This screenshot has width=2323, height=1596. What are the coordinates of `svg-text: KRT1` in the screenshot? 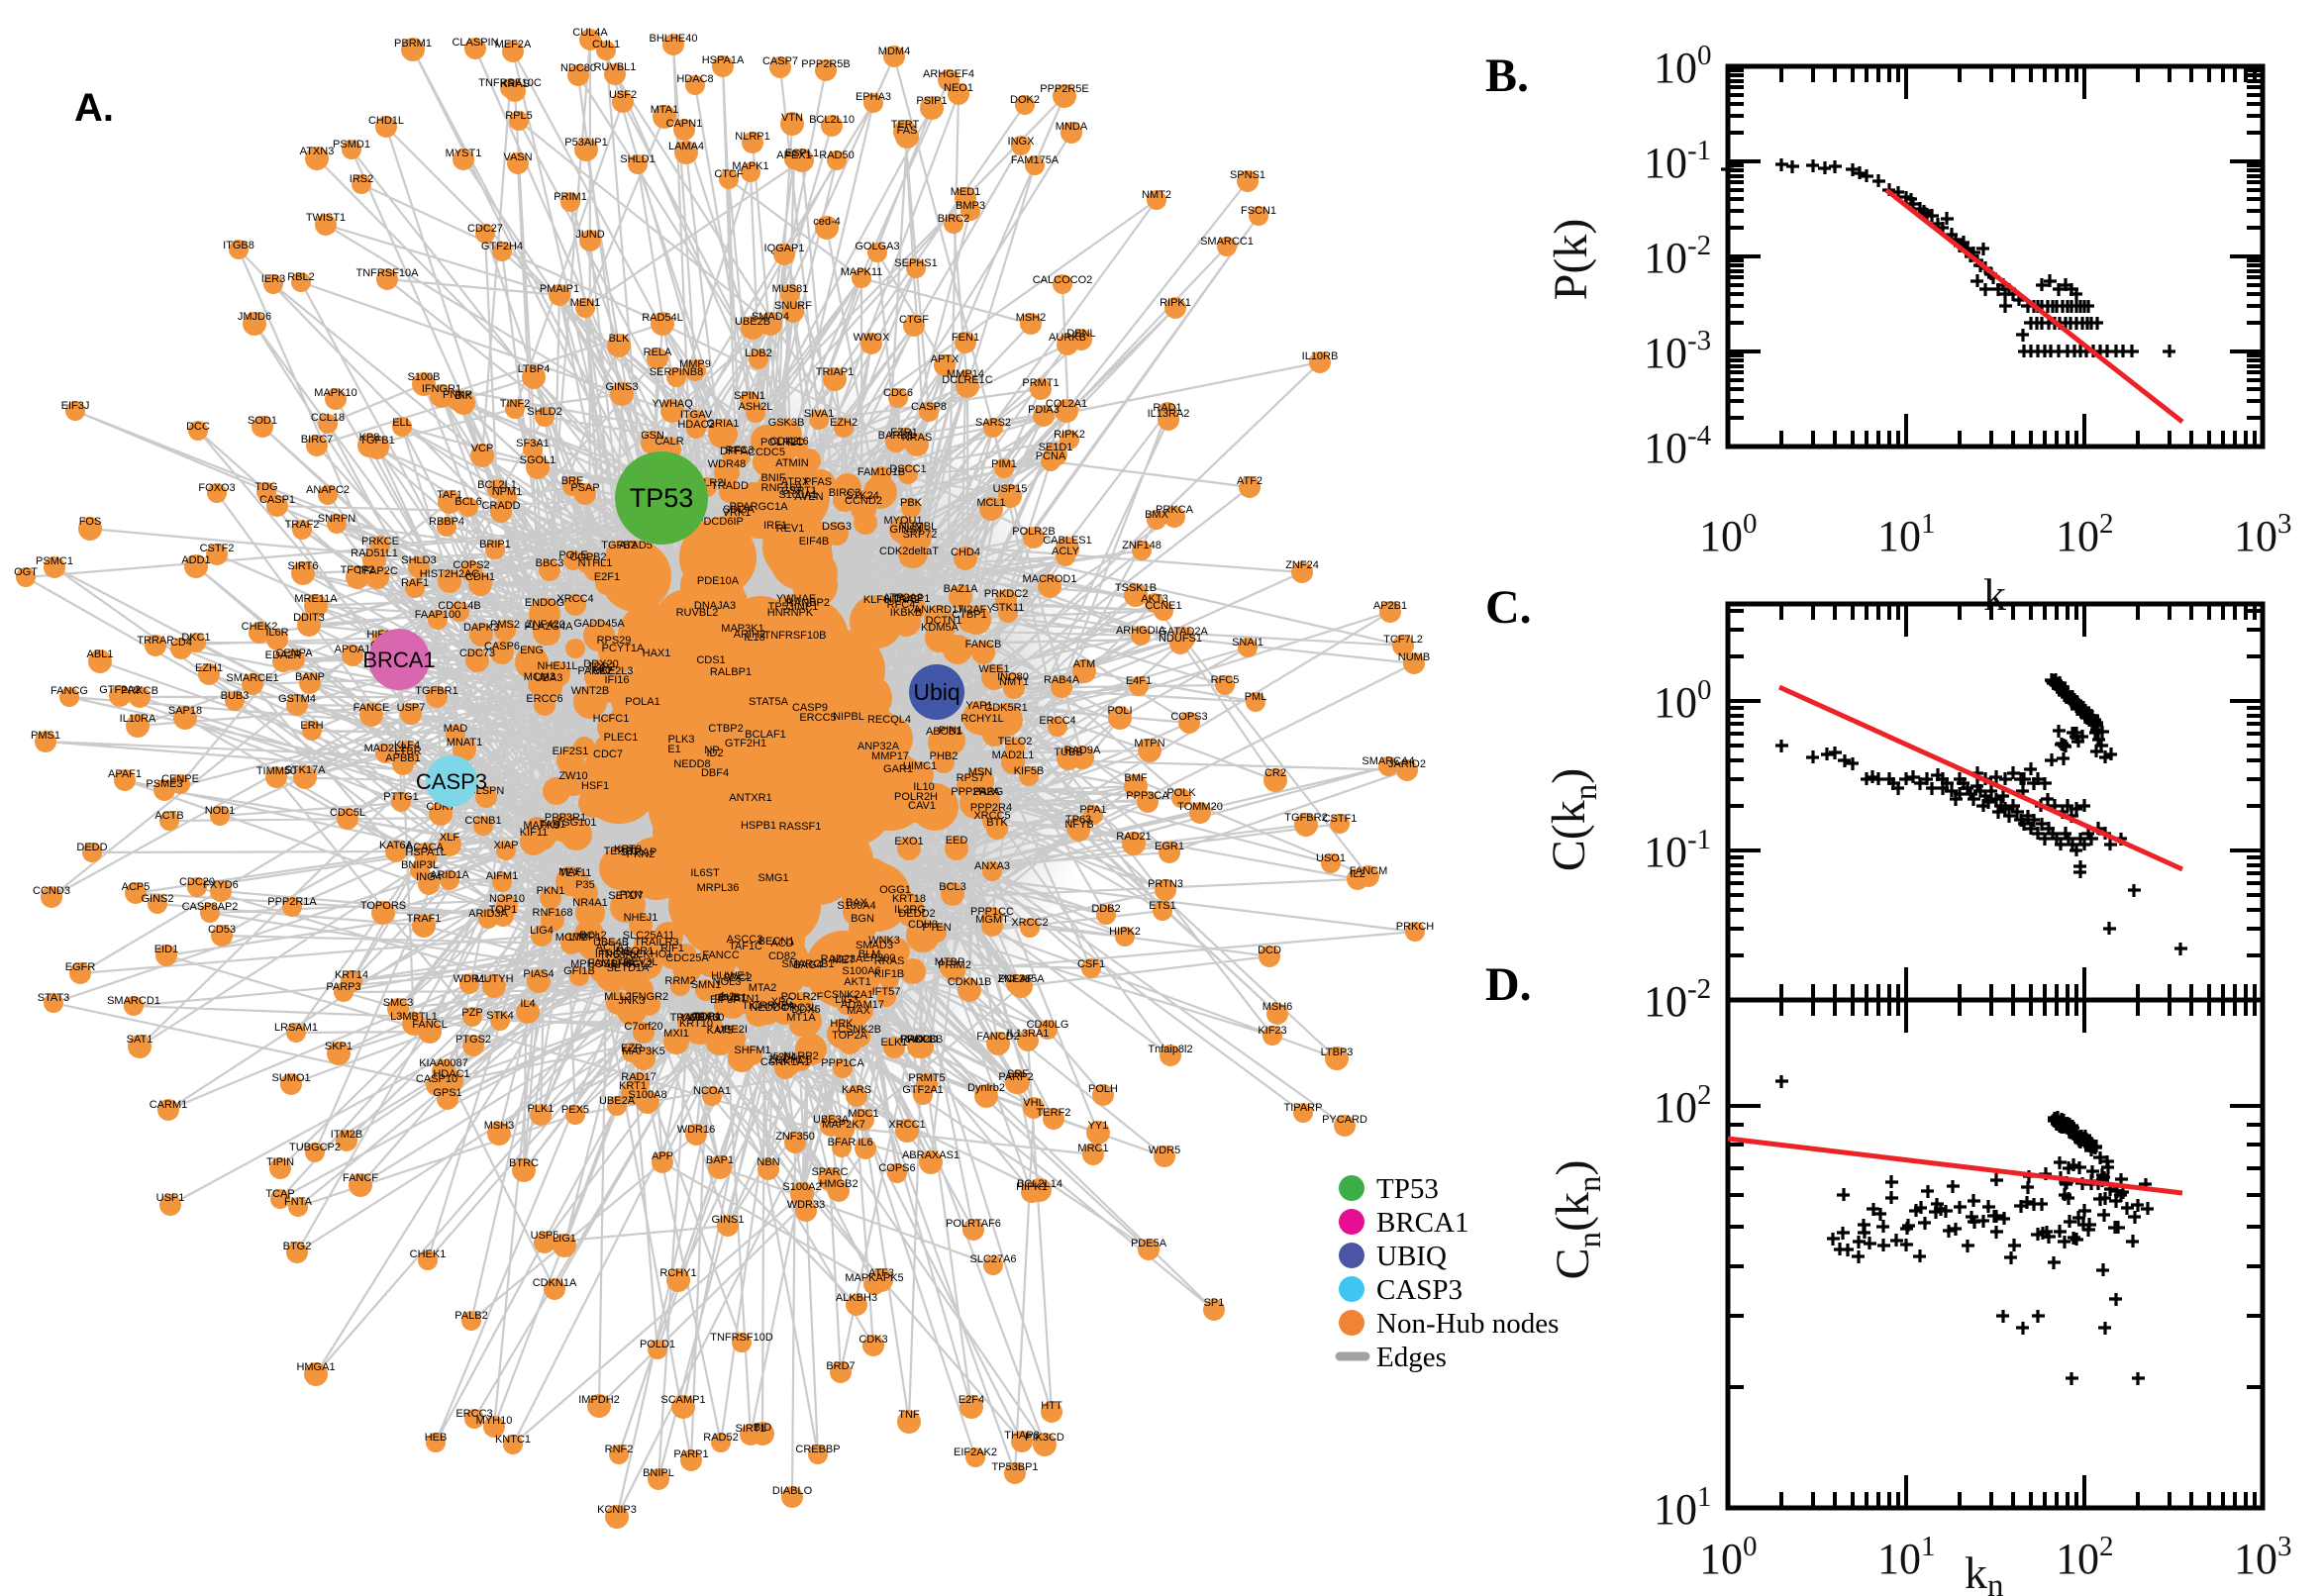 It's located at (633, 1086).